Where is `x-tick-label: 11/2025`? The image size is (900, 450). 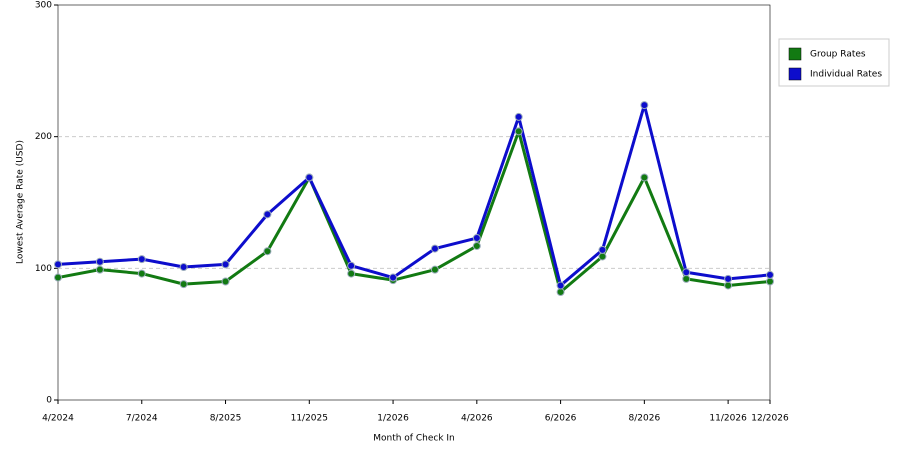 x-tick-label: 11/2025 is located at coordinates (309, 419).